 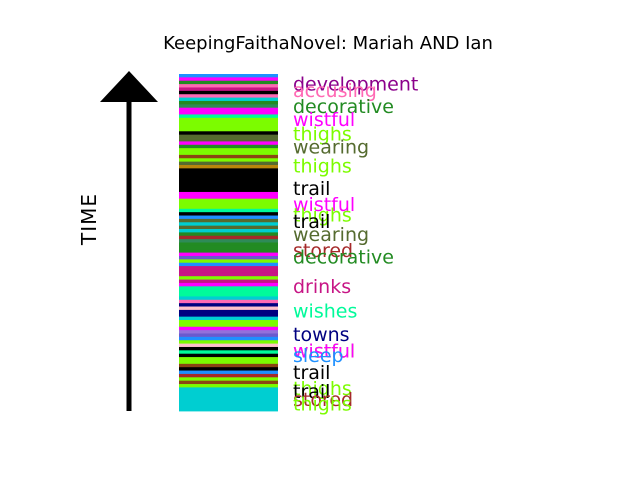 I want to click on word-label: development, so click(x=355, y=85).